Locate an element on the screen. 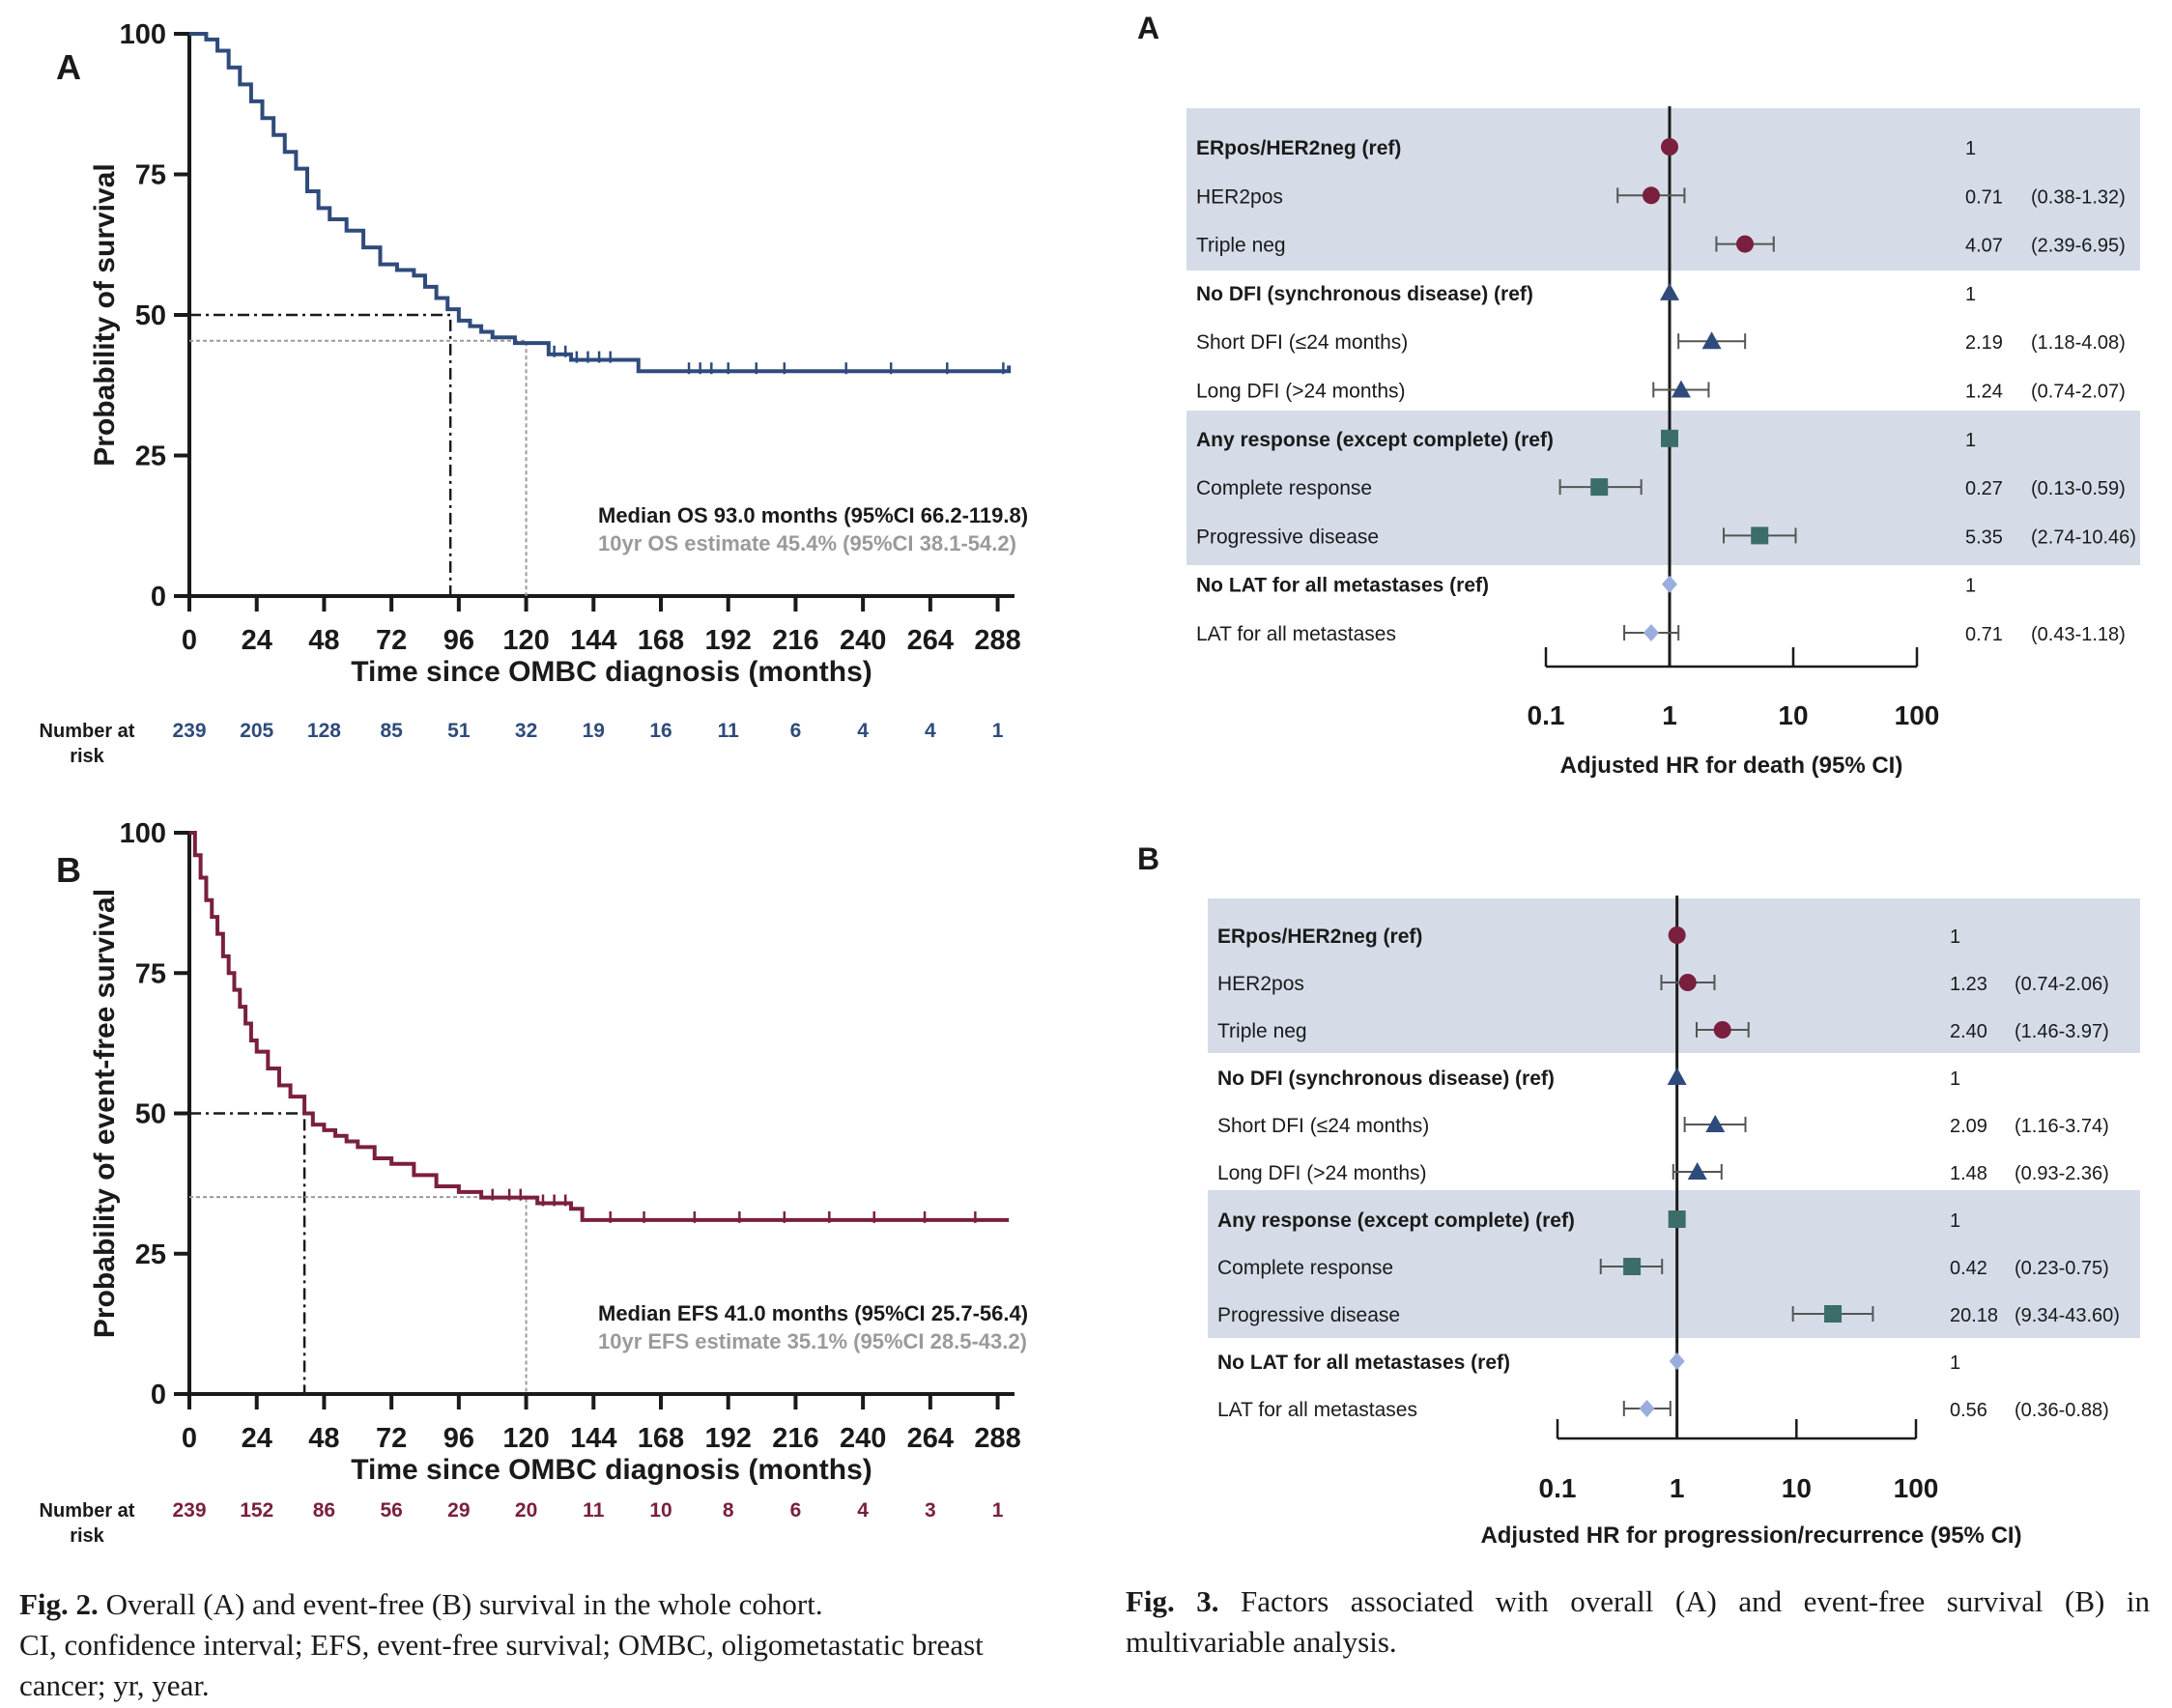 The height and width of the screenshot is (1708, 2172). number-at-risk: 1 is located at coordinates (998, 731).